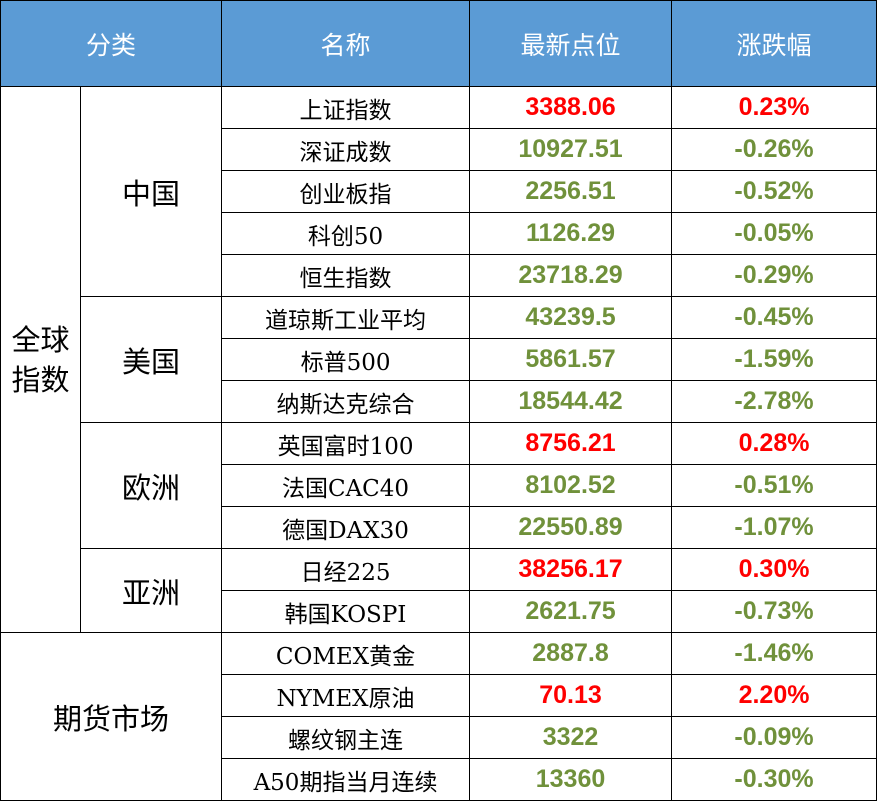 The height and width of the screenshot is (802, 878). I want to click on table-row: A50期指当月连续 13360 -0.30%, so click(439, 779).